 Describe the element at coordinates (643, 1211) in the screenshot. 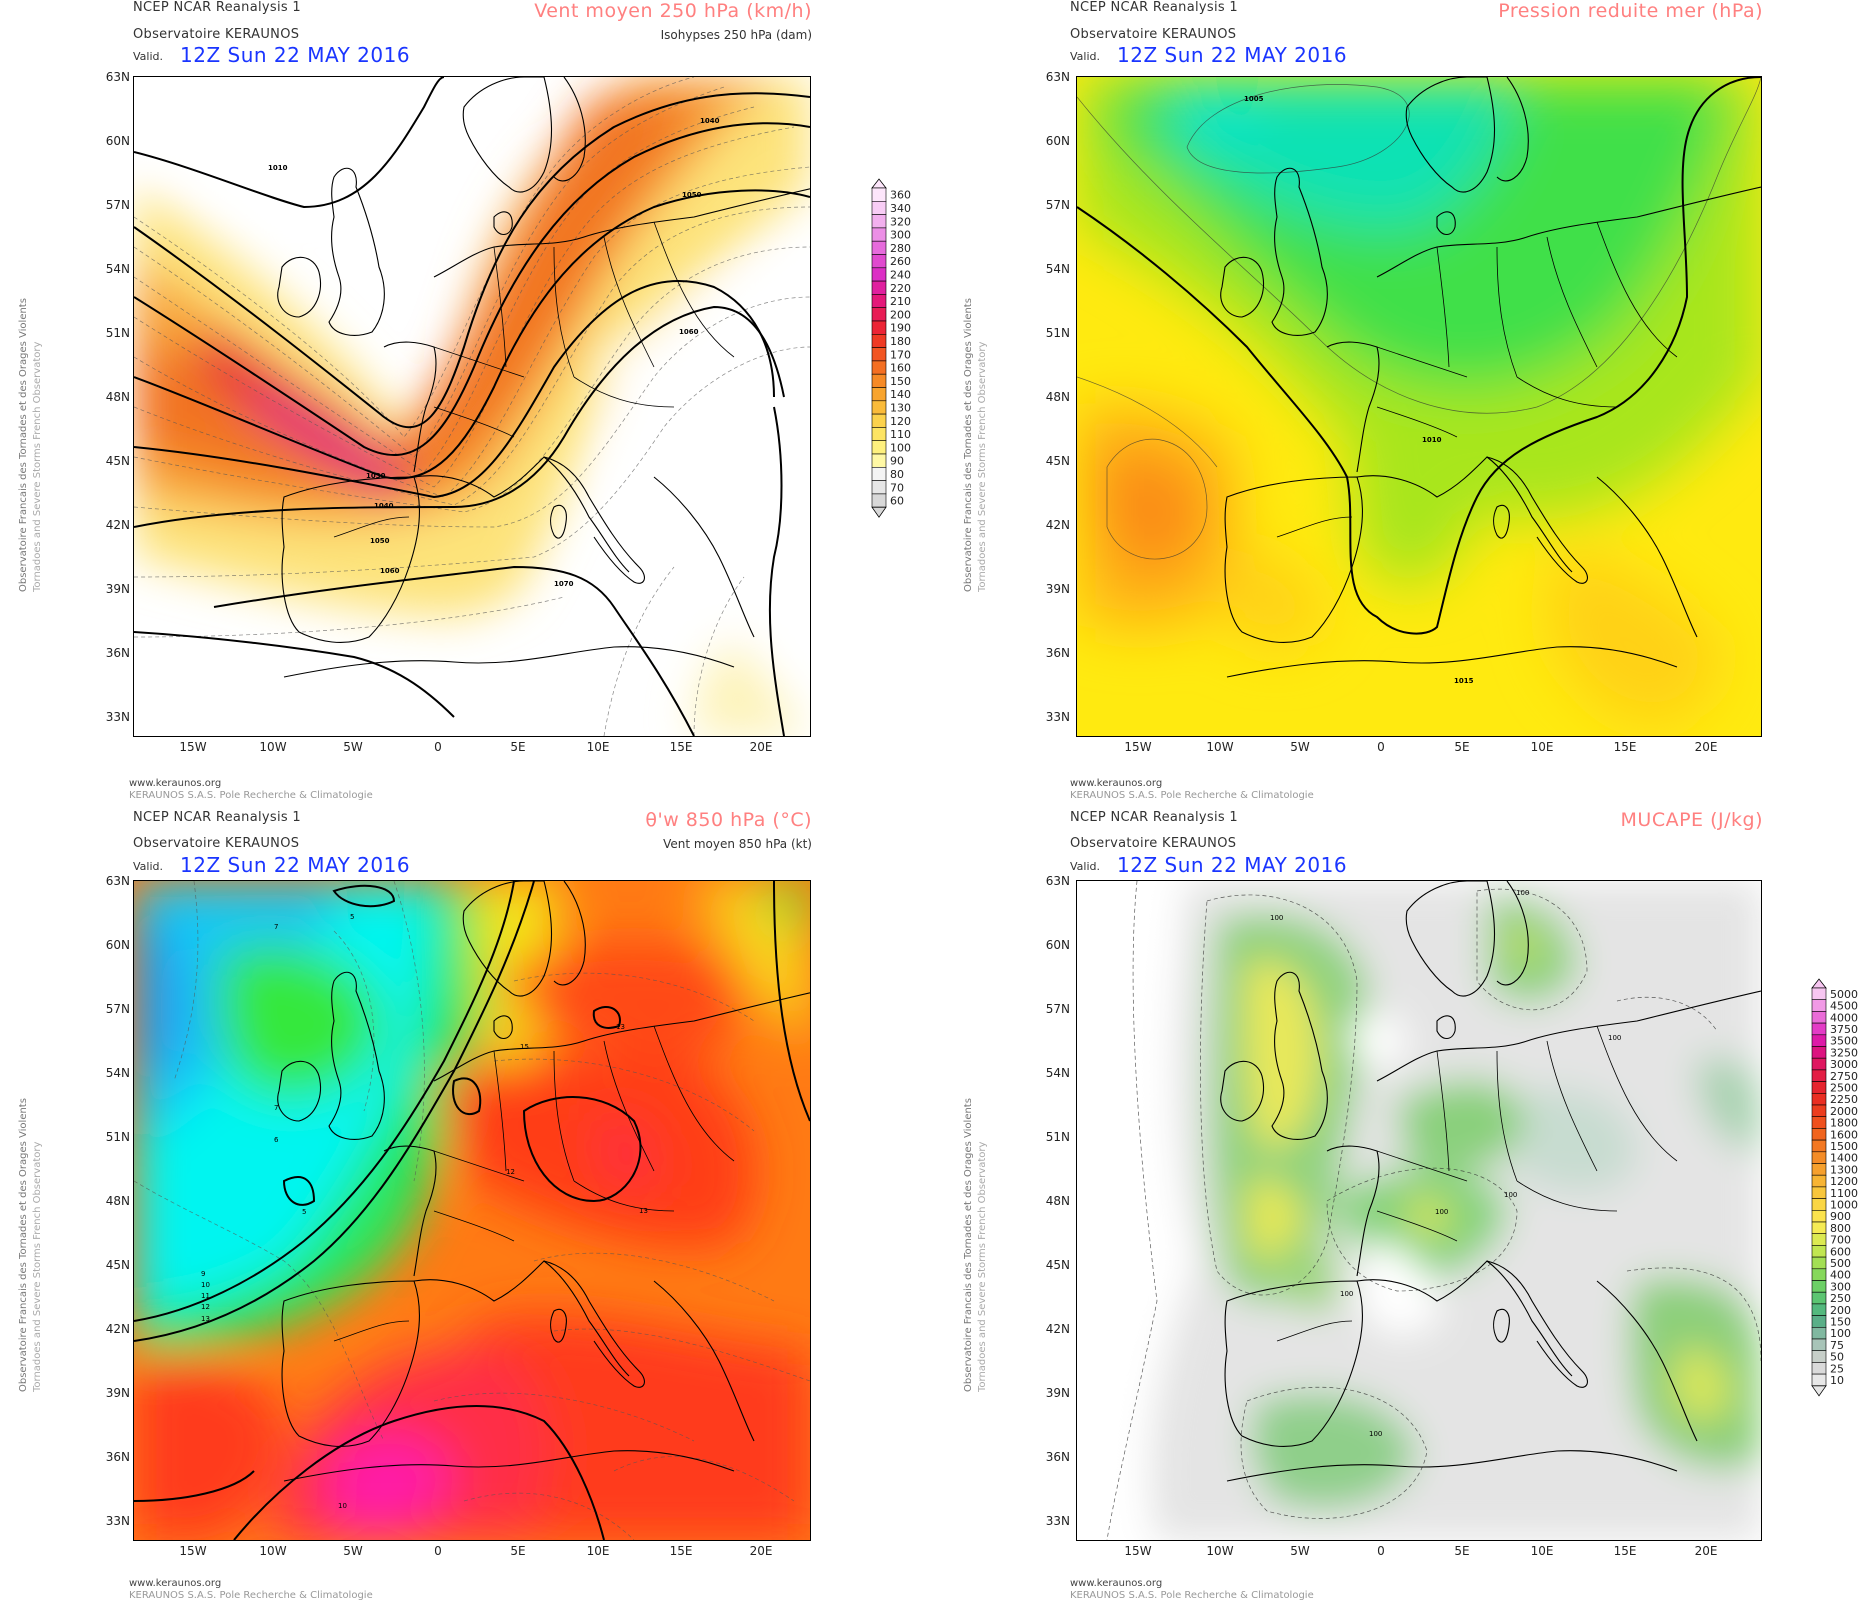

I see `contour-label: 13` at that location.